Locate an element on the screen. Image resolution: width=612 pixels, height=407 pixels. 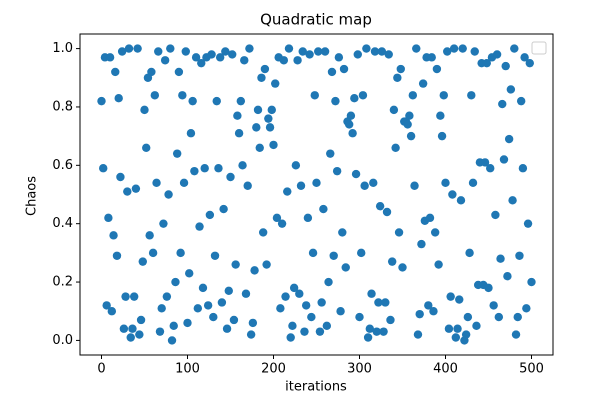
x-tick-label: 100 is located at coordinates (187, 369).